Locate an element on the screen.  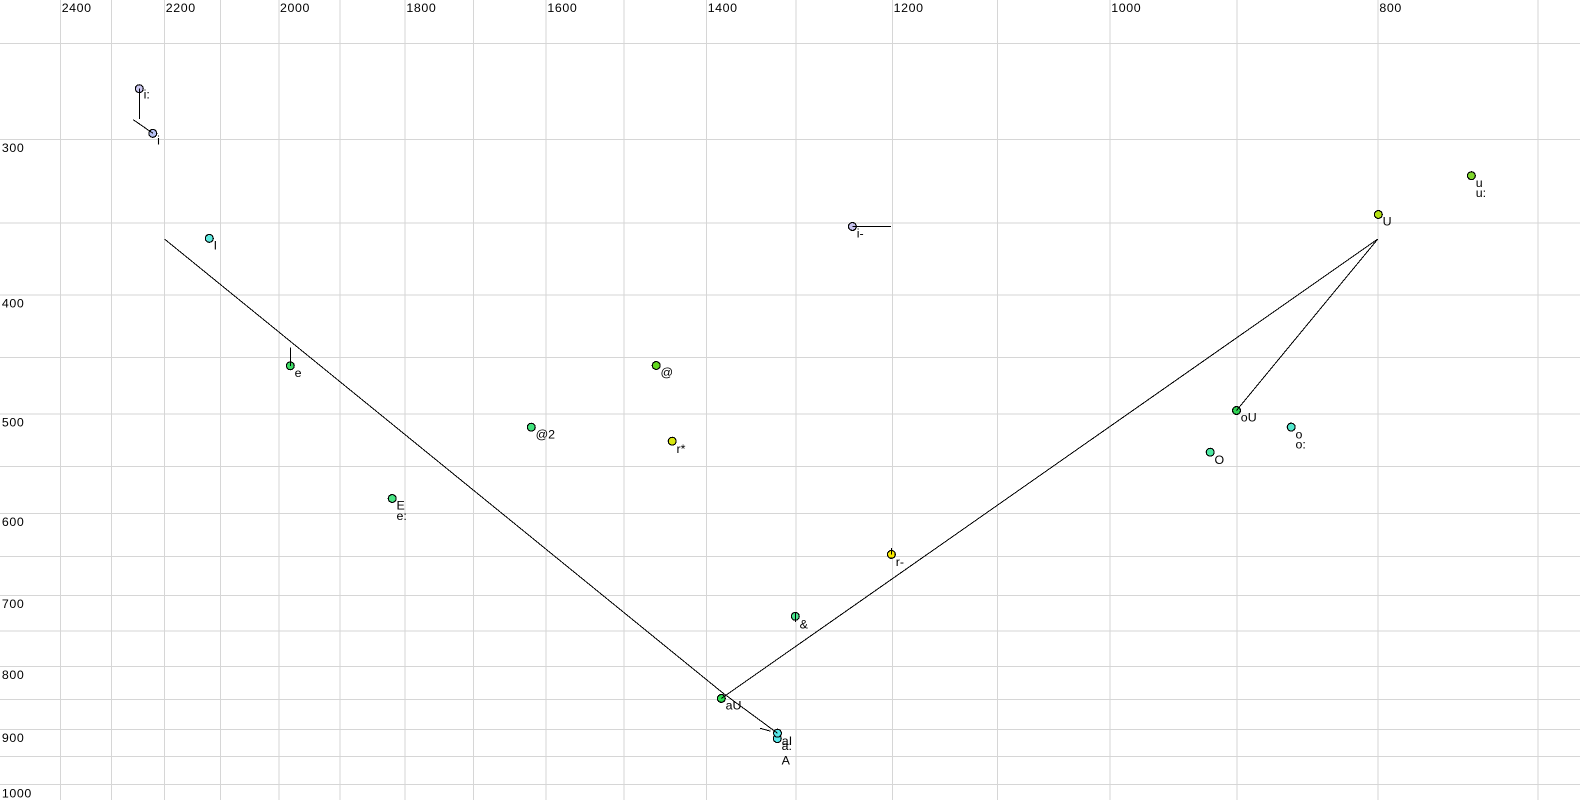
svg-text: aU is located at coordinates (734, 706).